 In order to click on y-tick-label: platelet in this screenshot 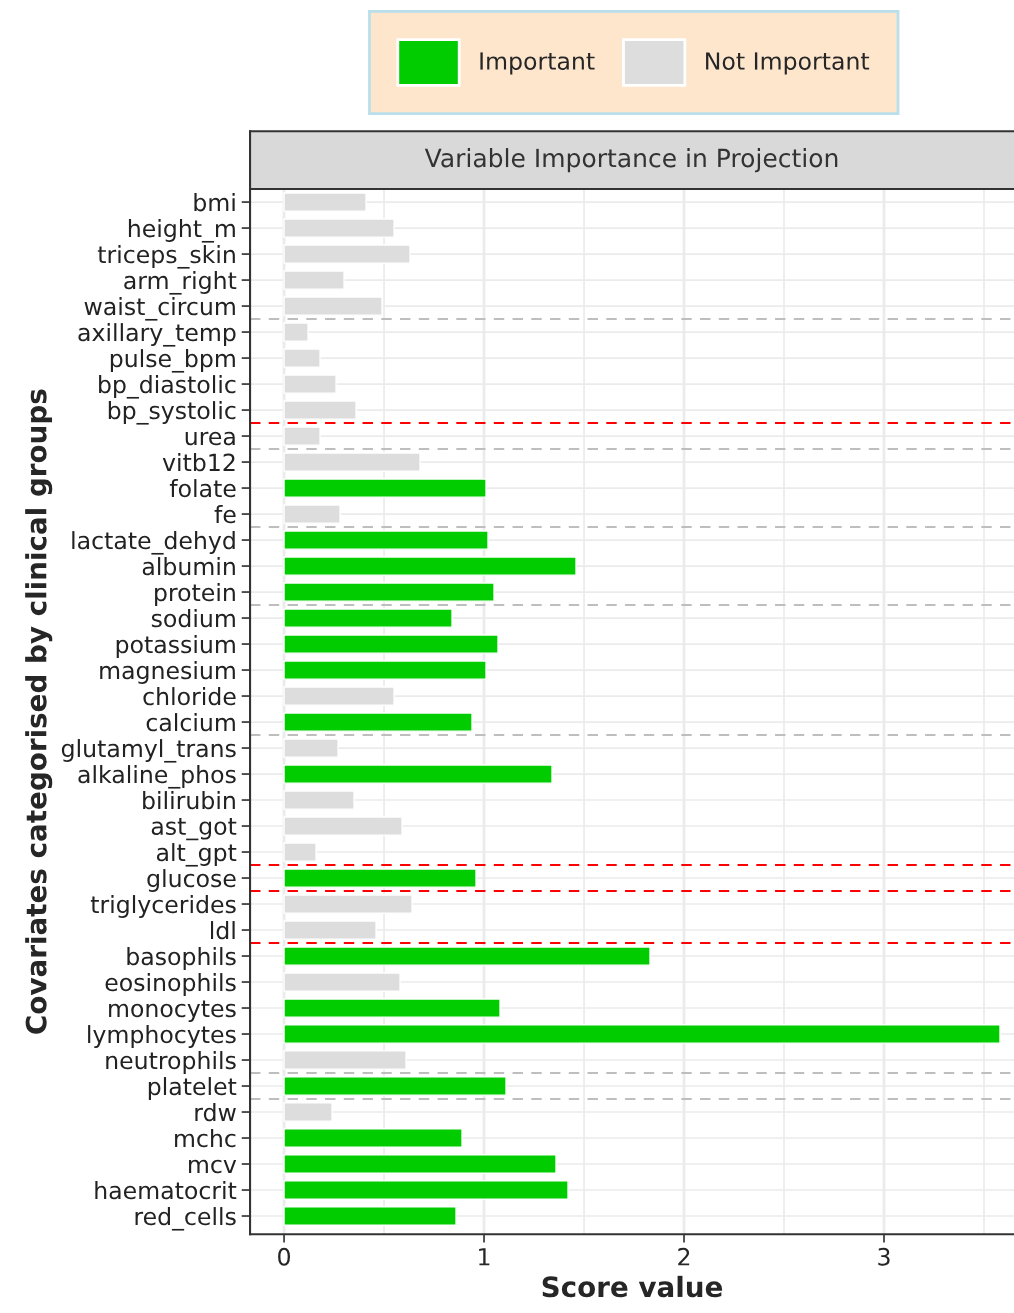, I will do `click(192, 1088)`.